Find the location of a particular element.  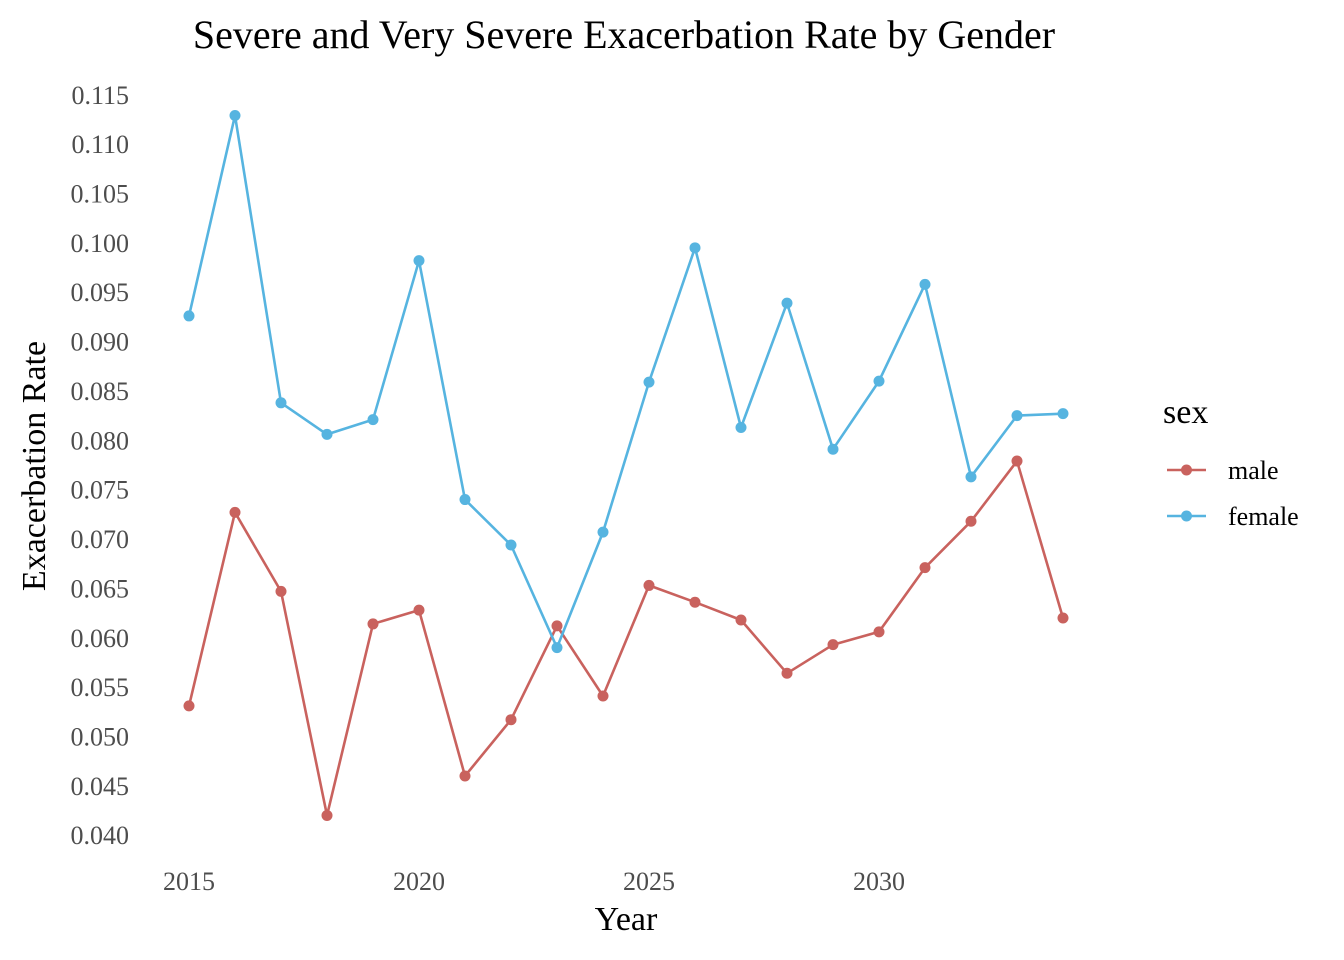

y-tick-label: 0.110 is located at coordinates (100, 144).